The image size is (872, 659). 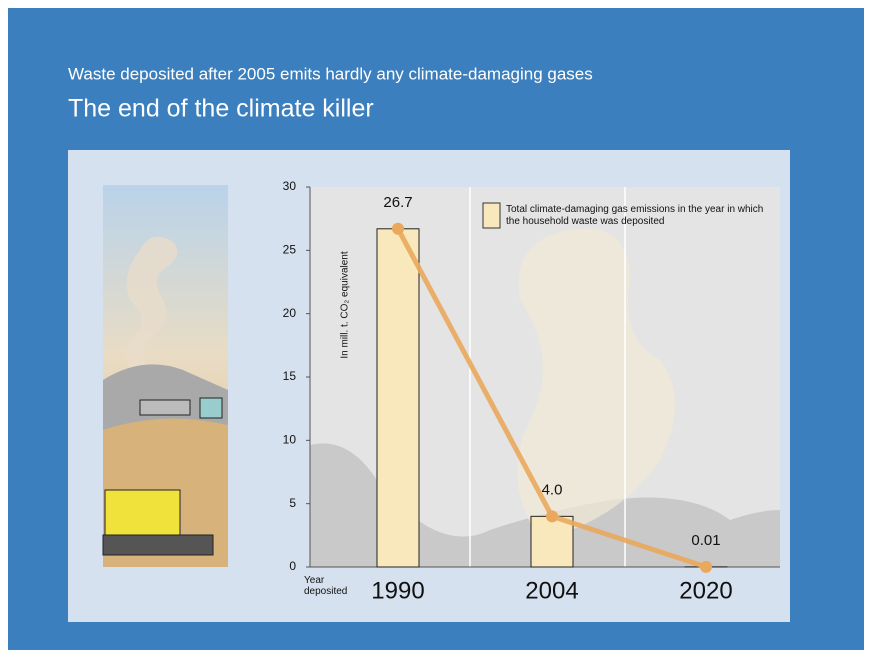 I want to click on smoke, so click(x=596, y=384).